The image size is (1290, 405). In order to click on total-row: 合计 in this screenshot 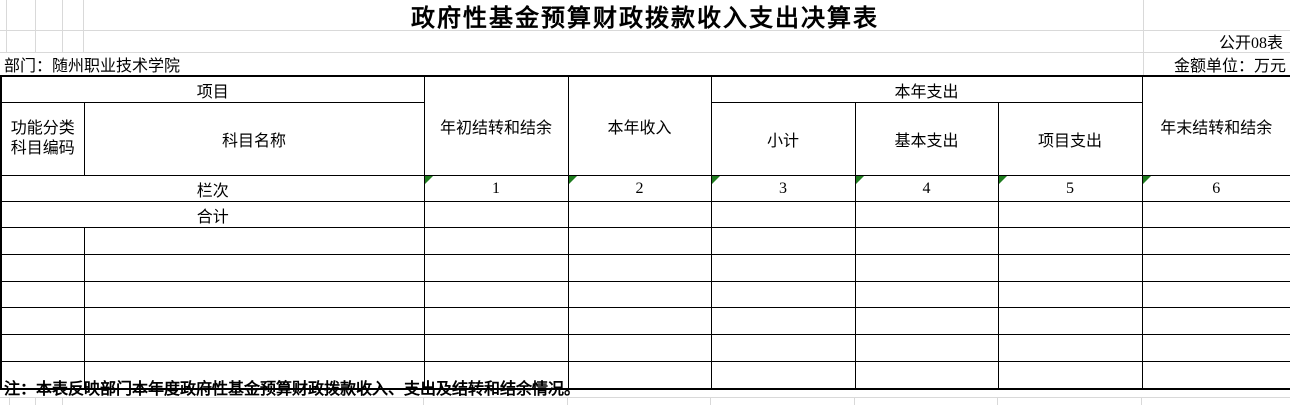, I will do `click(645, 214)`.